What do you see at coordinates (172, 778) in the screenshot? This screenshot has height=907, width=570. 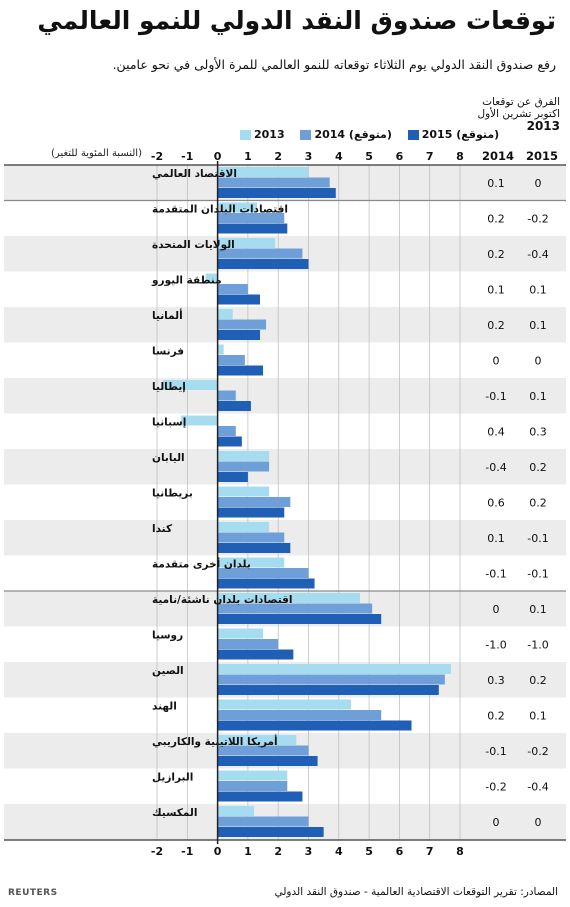 I see `category-label: البرازيل` at bounding box center [172, 778].